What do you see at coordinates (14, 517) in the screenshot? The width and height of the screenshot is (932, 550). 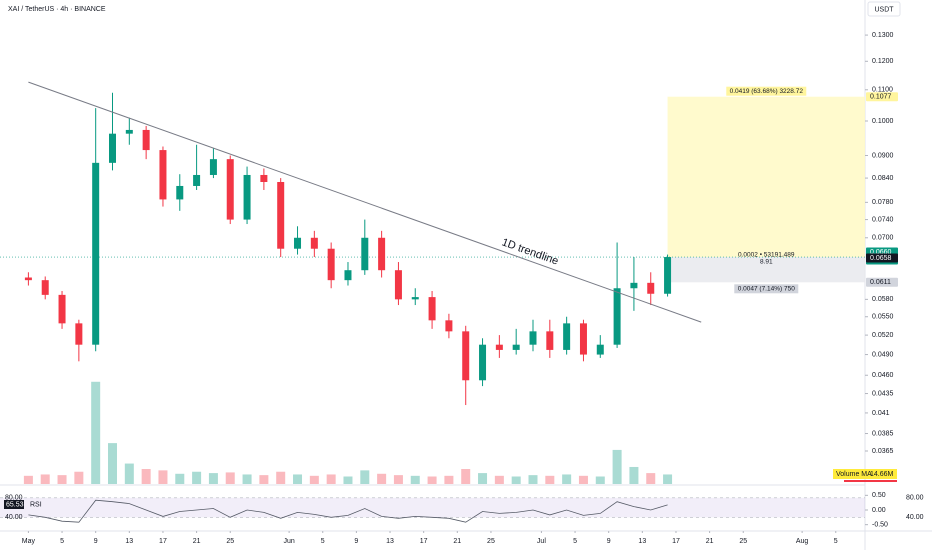 I see `rsi-tick-label-left: 40.00` at bounding box center [14, 517].